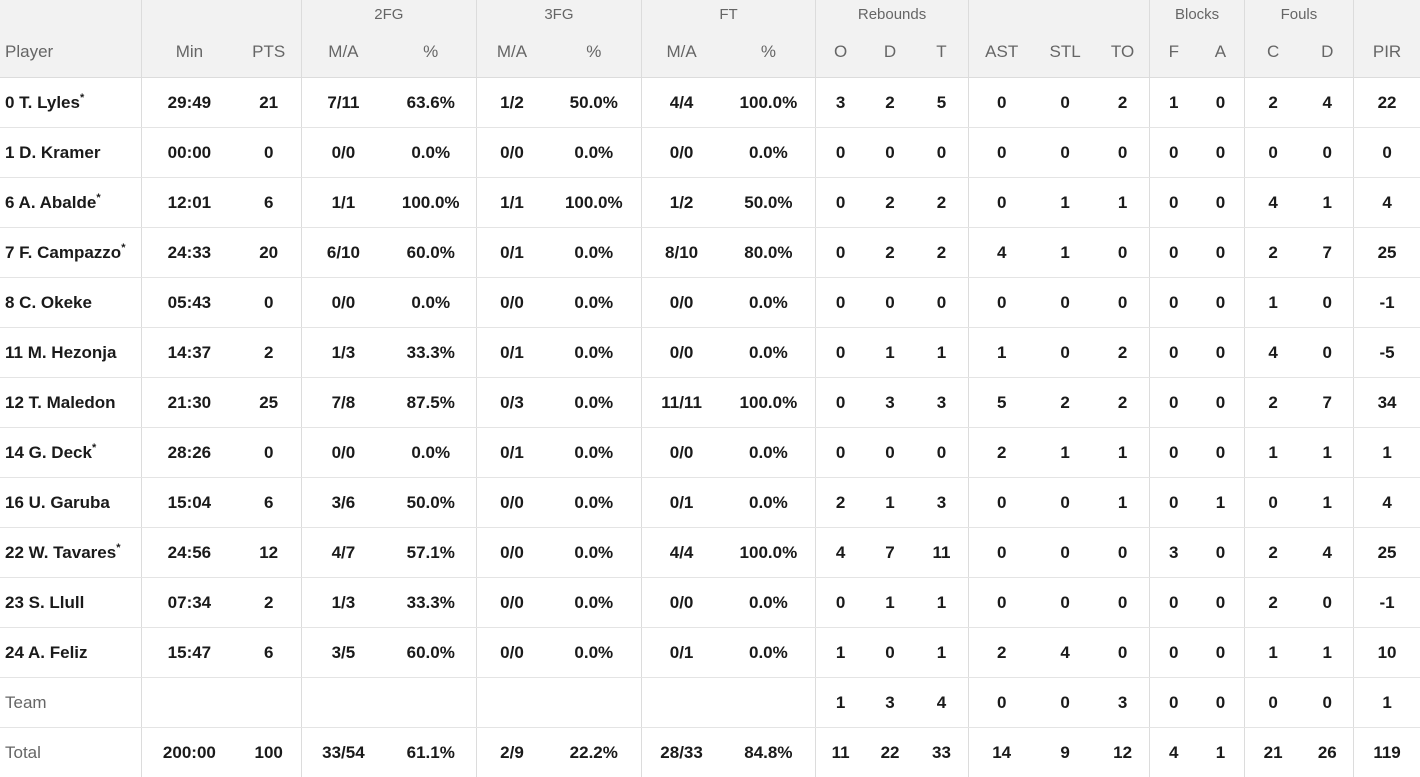 The image size is (1420, 777). Describe the element at coordinates (890, 553) in the screenshot. I see `stat-reb-d: 7` at that location.